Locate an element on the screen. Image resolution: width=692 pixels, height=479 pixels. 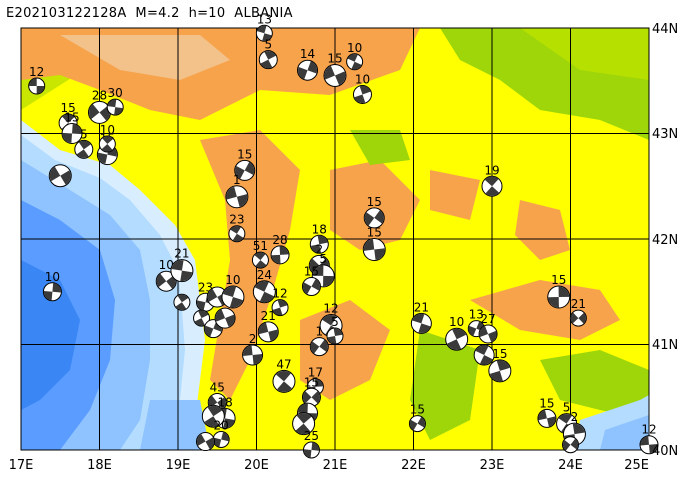
lat-tick-labels: 44N 43N 42N 41N 40N is located at coordinates (665, 240).